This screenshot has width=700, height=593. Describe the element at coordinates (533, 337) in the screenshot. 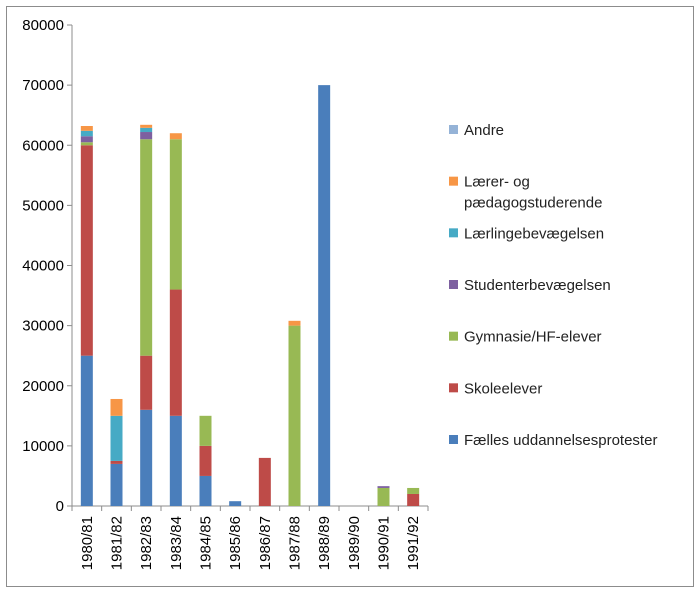

I see `legend-label-gymnasie-hf-elever: Gymnasie/HF-elever` at that location.